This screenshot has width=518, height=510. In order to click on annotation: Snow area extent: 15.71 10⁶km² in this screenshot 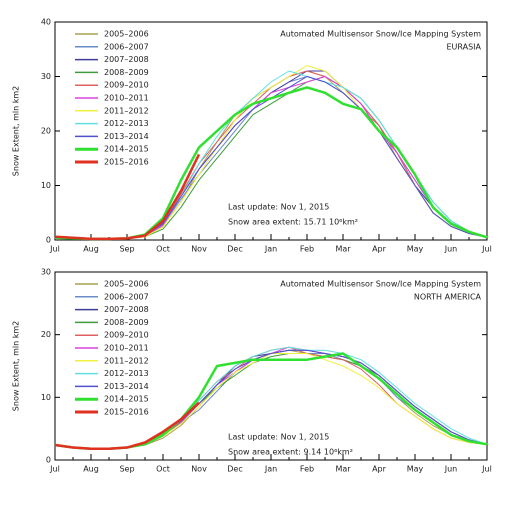, I will do `click(293, 222)`.